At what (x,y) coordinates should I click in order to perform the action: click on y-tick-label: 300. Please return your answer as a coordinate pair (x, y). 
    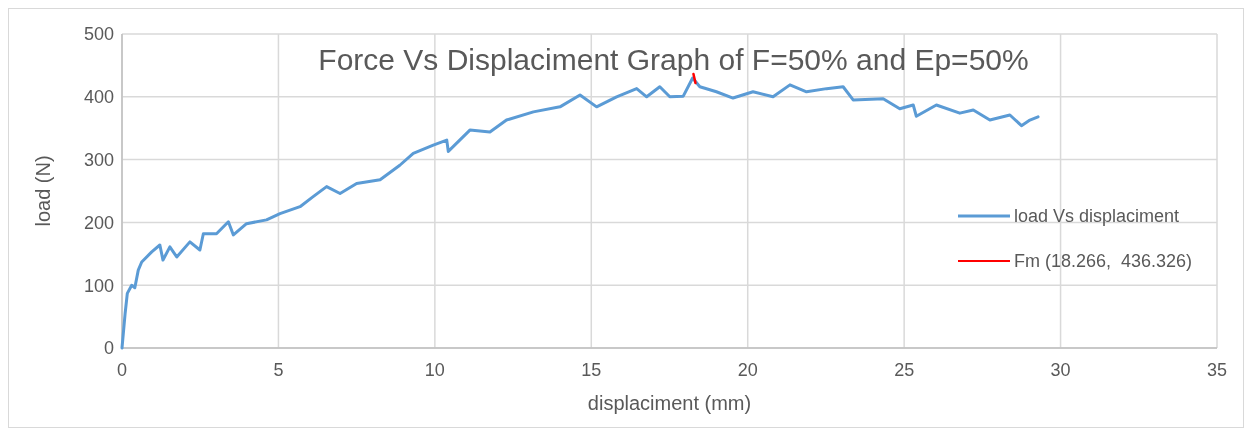
    Looking at the image, I should click on (98, 159).